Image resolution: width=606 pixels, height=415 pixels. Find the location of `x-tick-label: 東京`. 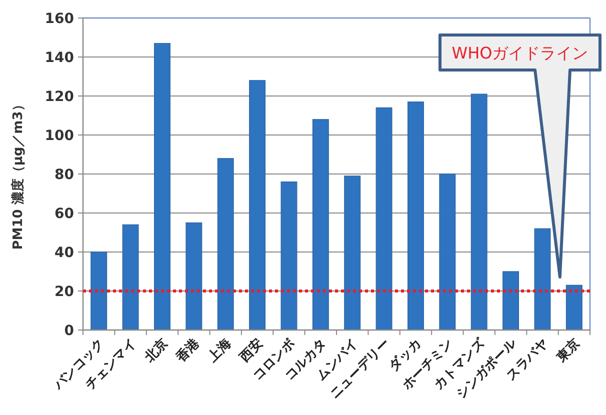

x-tick-label: 東京 is located at coordinates (567, 351).